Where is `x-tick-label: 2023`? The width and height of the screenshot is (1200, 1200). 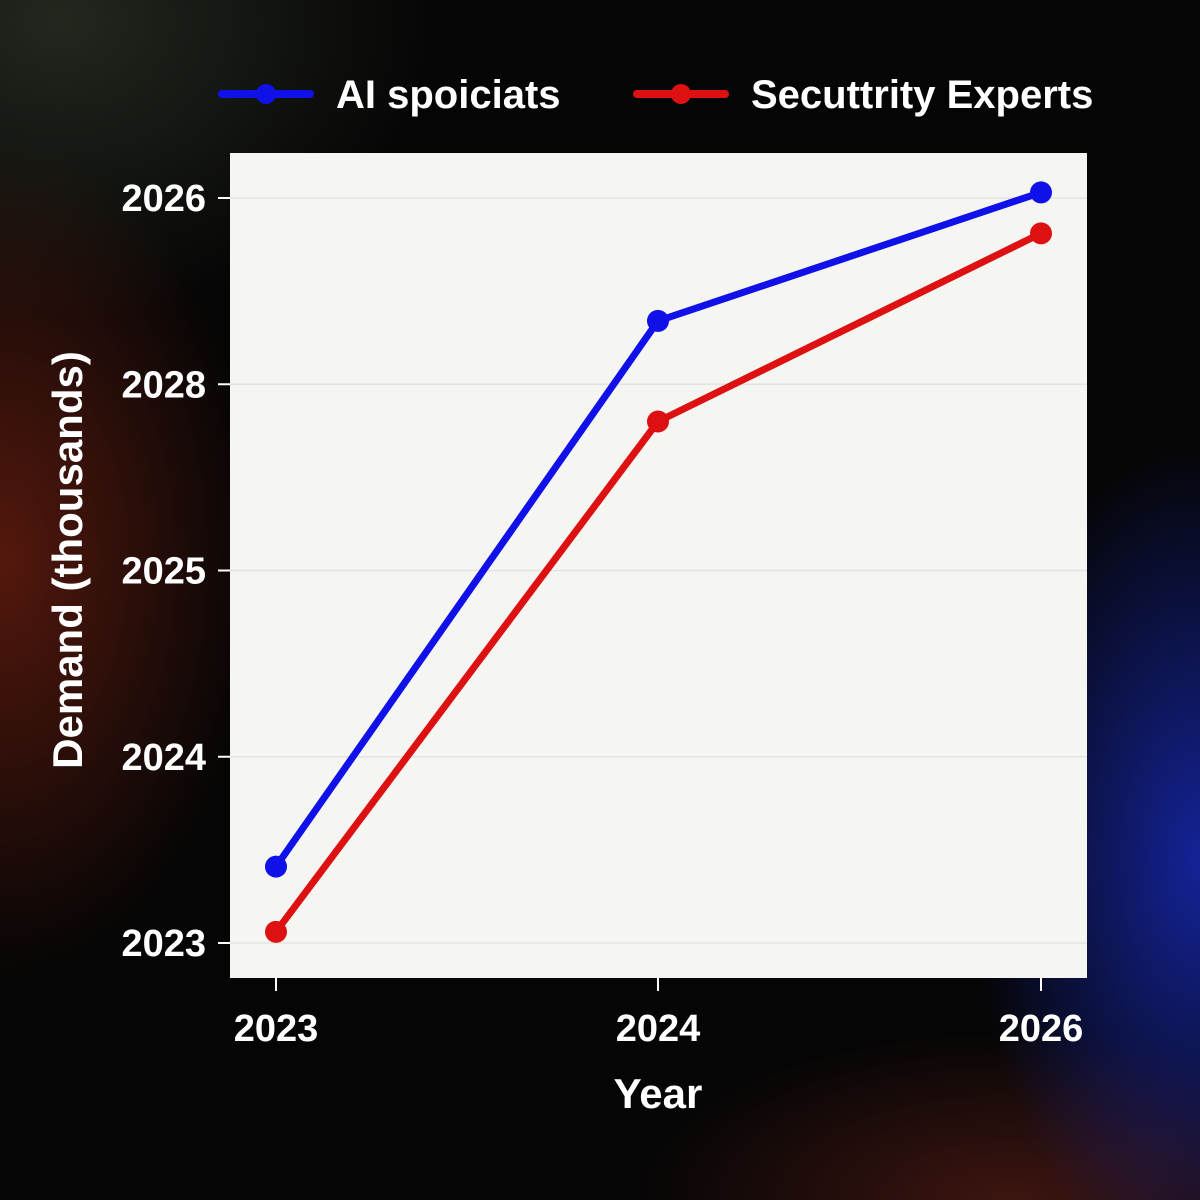
x-tick-label: 2023 is located at coordinates (276, 1029).